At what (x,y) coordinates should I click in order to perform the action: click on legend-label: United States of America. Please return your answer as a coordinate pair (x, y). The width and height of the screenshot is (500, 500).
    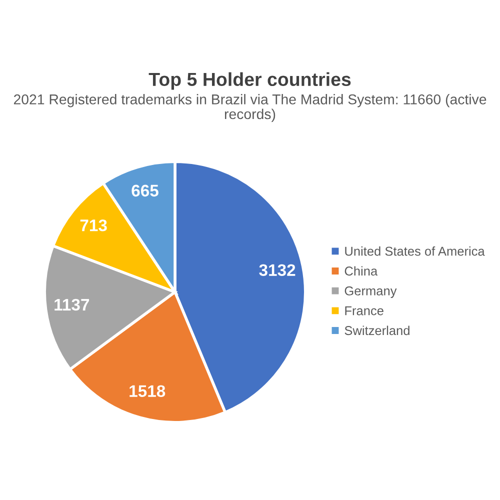
    Looking at the image, I should click on (415, 251).